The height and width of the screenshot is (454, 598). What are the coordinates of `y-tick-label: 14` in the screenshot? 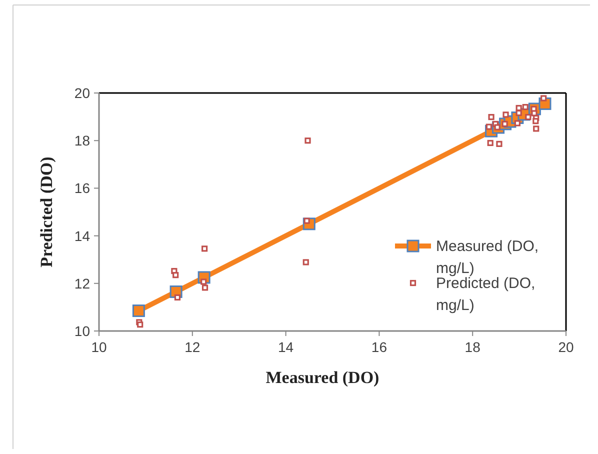 It's located at (82, 236).